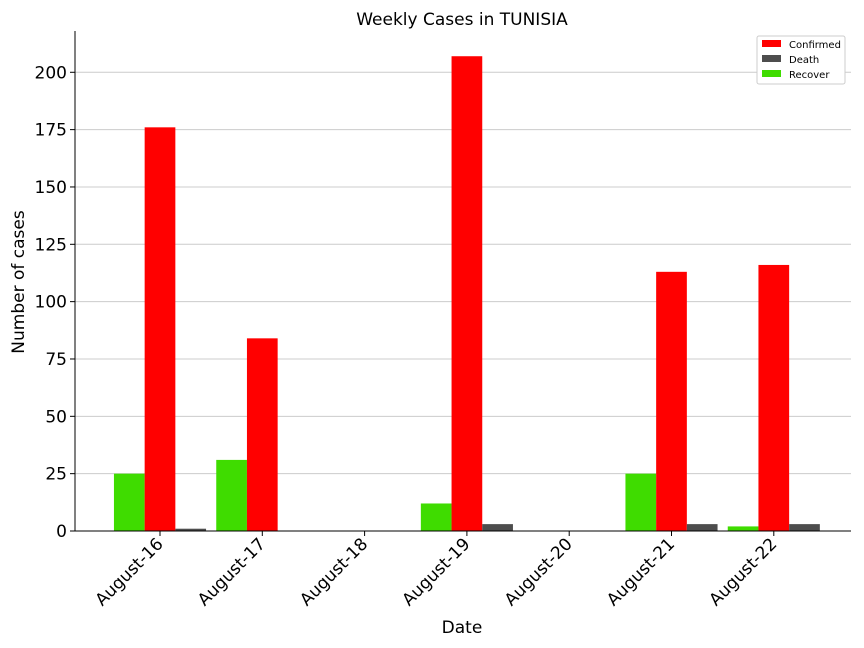 The width and height of the screenshot is (864, 648). Describe the element at coordinates (51, 245) in the screenshot. I see `y-tick-label: 125` at that location.